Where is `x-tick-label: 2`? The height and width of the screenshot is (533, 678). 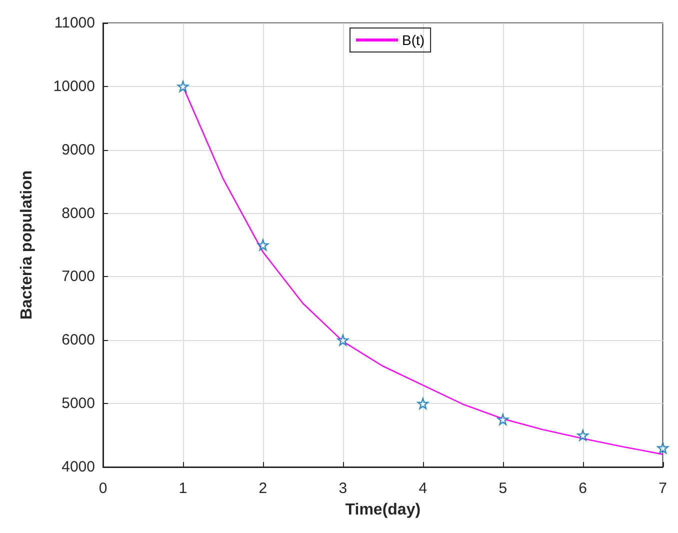
x-tick-label: 2 is located at coordinates (263, 488).